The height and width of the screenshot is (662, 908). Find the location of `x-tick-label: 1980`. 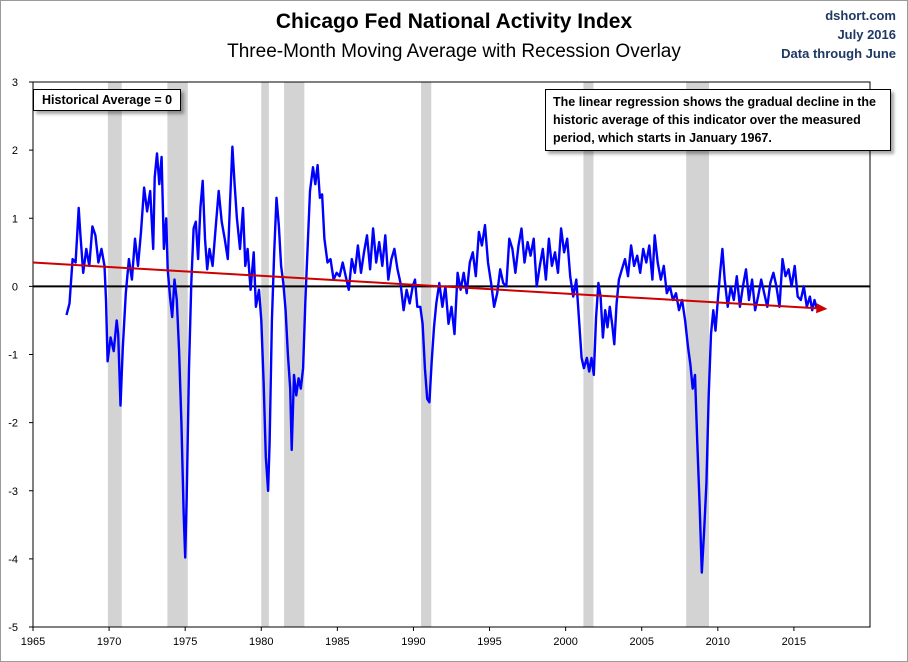

x-tick-label: 1980 is located at coordinates (261, 642).